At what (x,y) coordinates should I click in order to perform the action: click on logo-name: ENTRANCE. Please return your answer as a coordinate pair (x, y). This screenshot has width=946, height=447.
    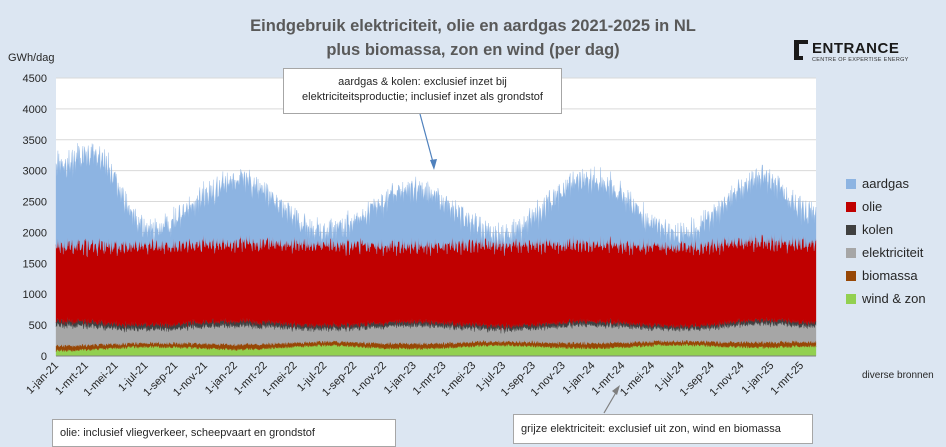
    Looking at the image, I should click on (856, 48).